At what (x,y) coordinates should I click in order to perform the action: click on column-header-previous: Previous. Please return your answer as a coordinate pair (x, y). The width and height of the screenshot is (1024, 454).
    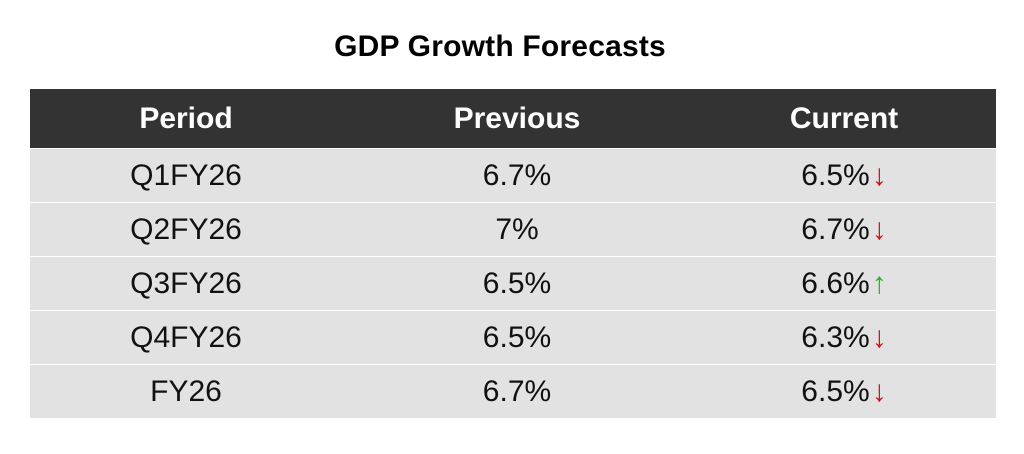
    Looking at the image, I should click on (517, 118).